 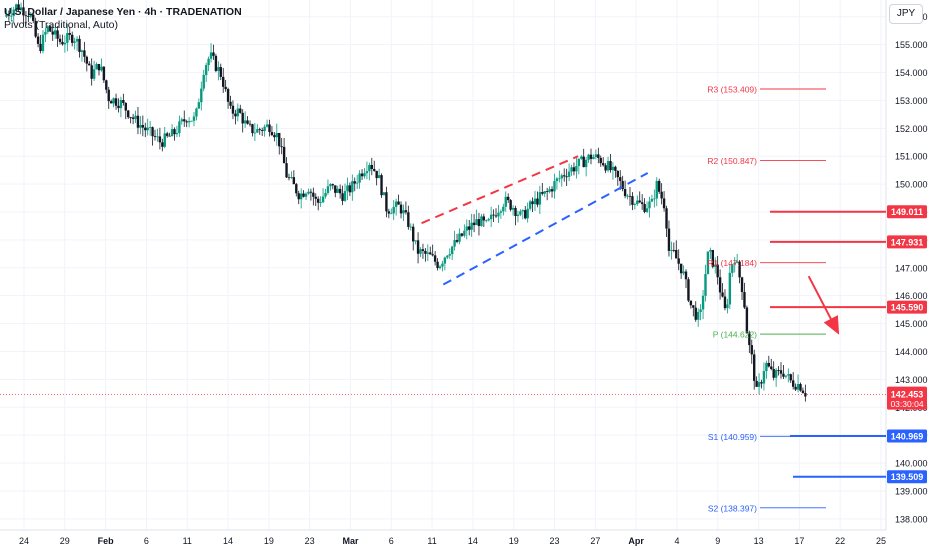 What do you see at coordinates (911, 324) in the screenshot?
I see `y-tick-label: 145.000` at bounding box center [911, 324].